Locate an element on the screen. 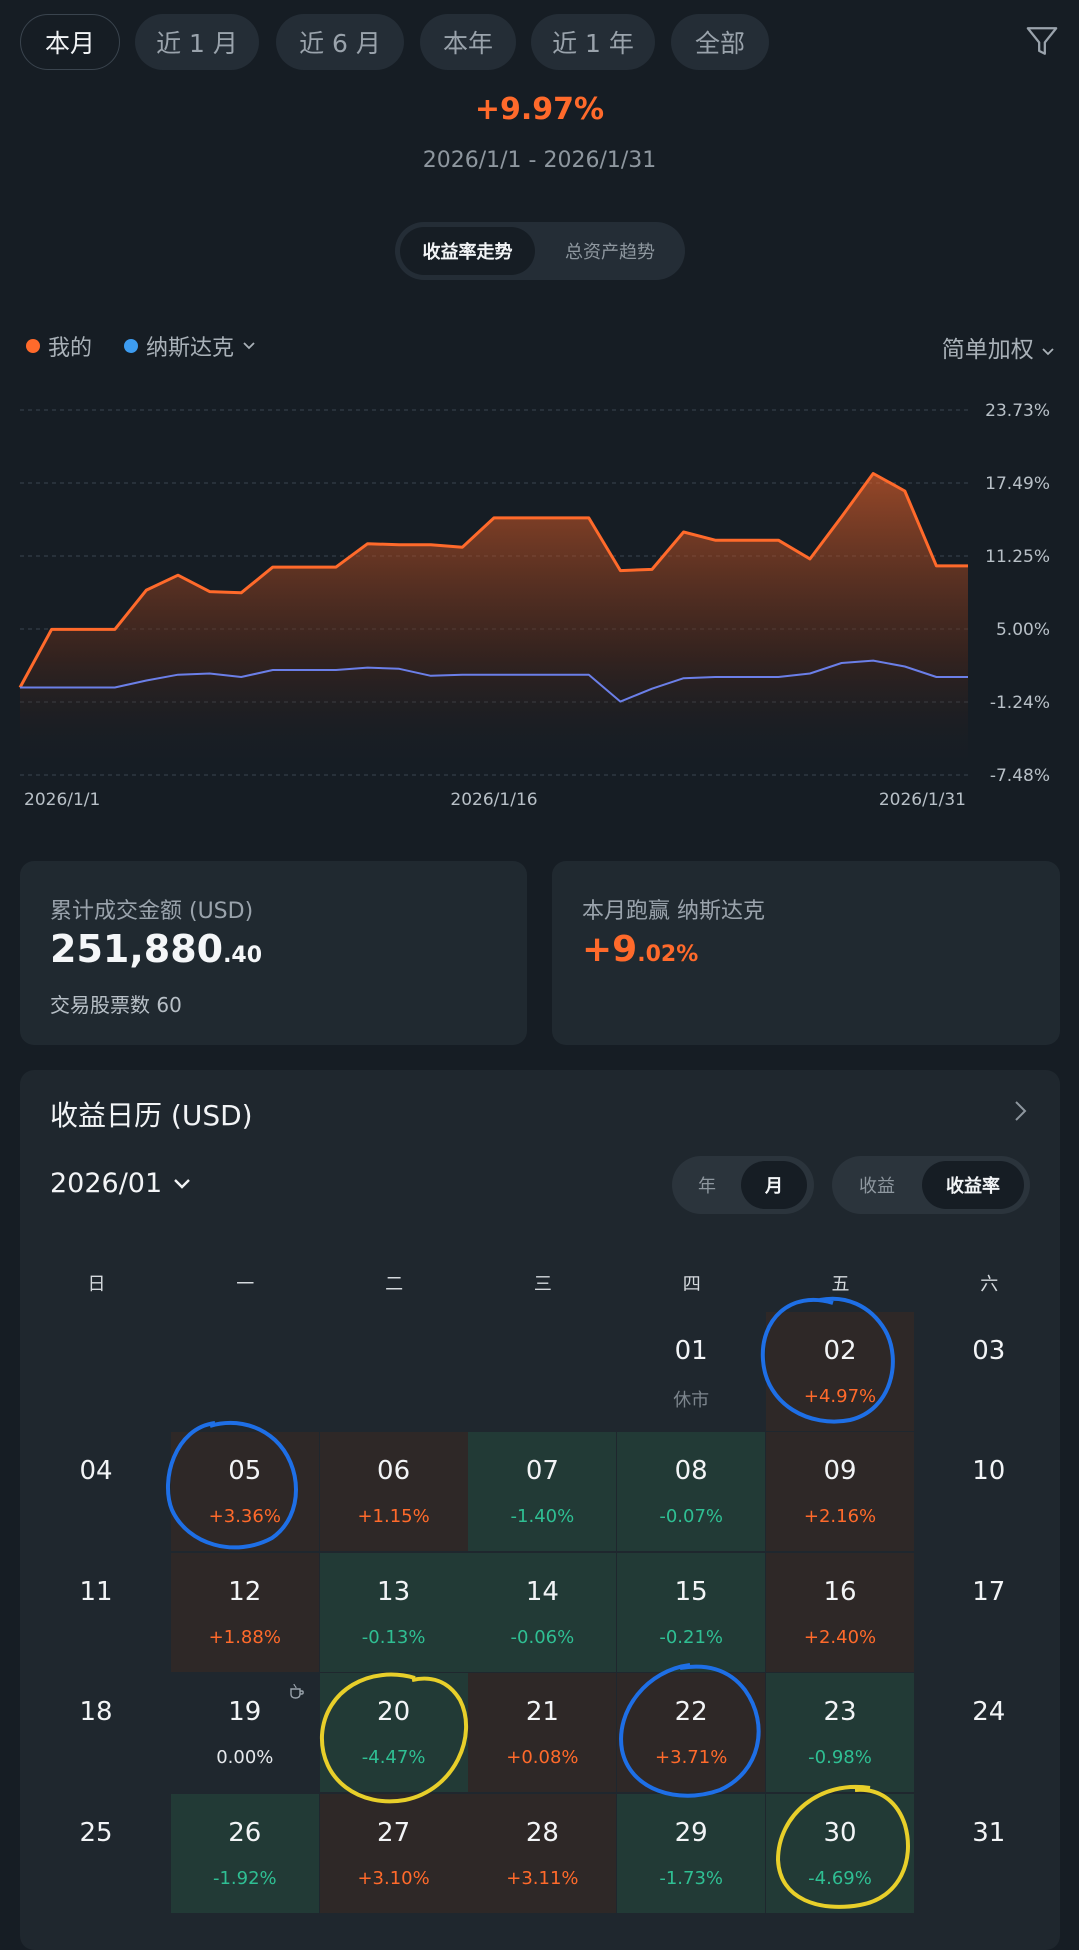 The height and width of the screenshot is (1950, 1079). month-picker: 2026/01 is located at coordinates (121, 1183).